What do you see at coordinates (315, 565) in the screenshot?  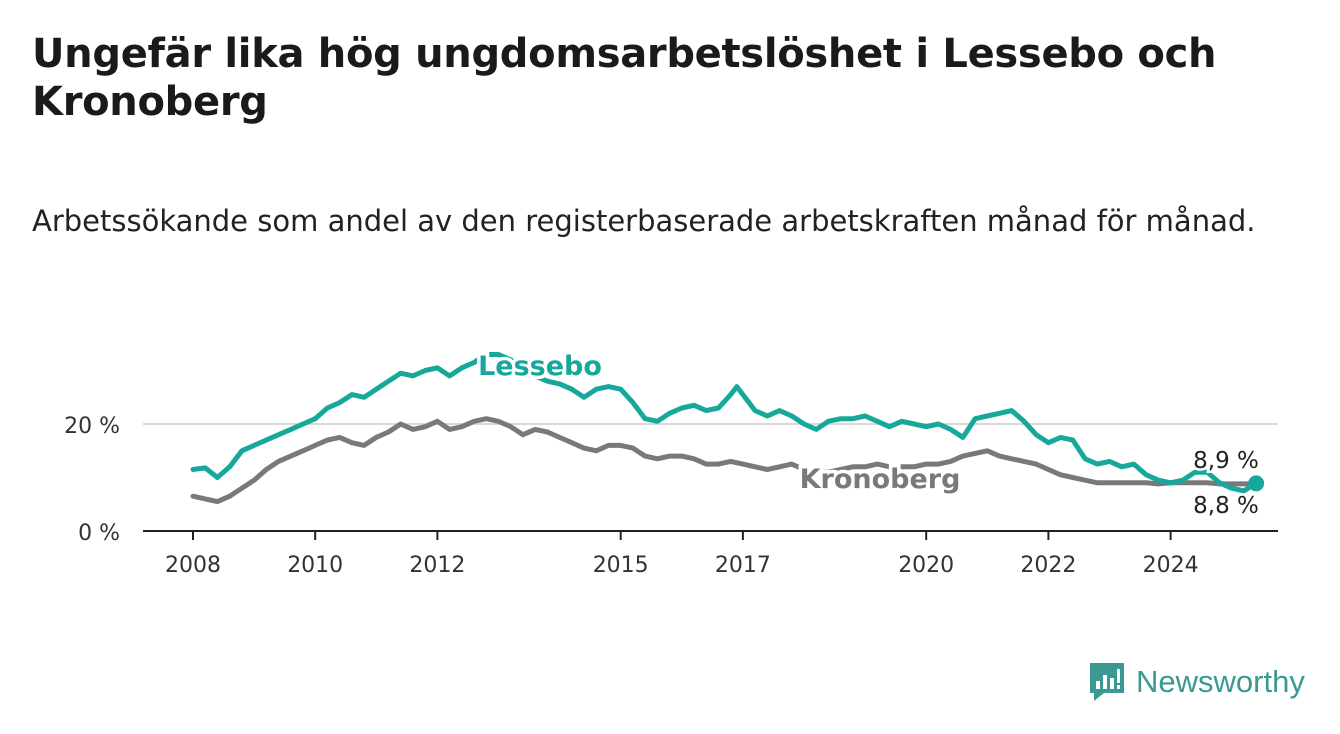 I see `x-tick-label: 2010` at bounding box center [315, 565].